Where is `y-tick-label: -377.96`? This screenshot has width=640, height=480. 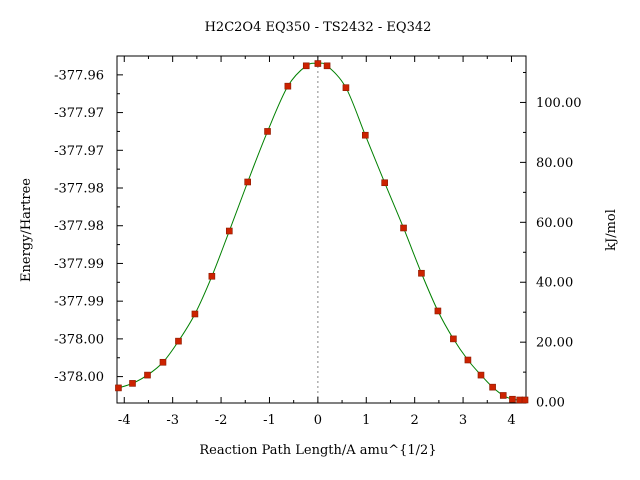
y-tick-label: -377.96 is located at coordinates (79, 75).